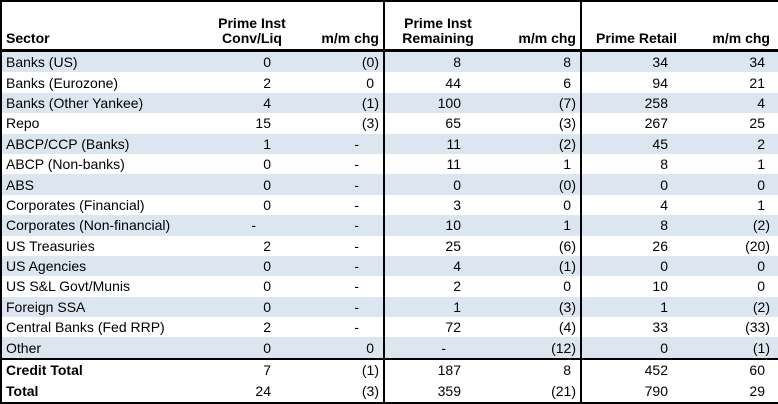 This screenshot has width=778, height=404. I want to click on value-cell: 6, so click(567, 82).